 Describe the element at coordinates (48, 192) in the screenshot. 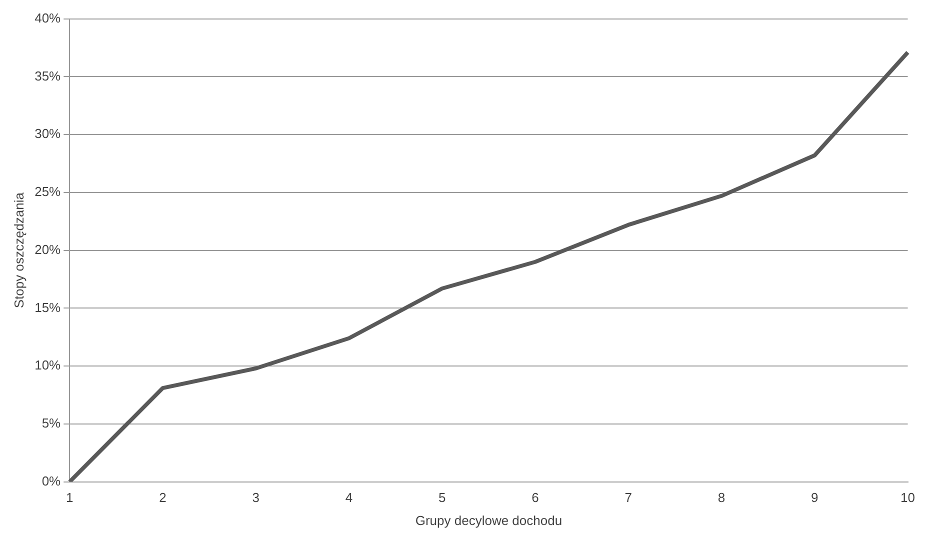

I see `y-tick-label: 25%` at that location.